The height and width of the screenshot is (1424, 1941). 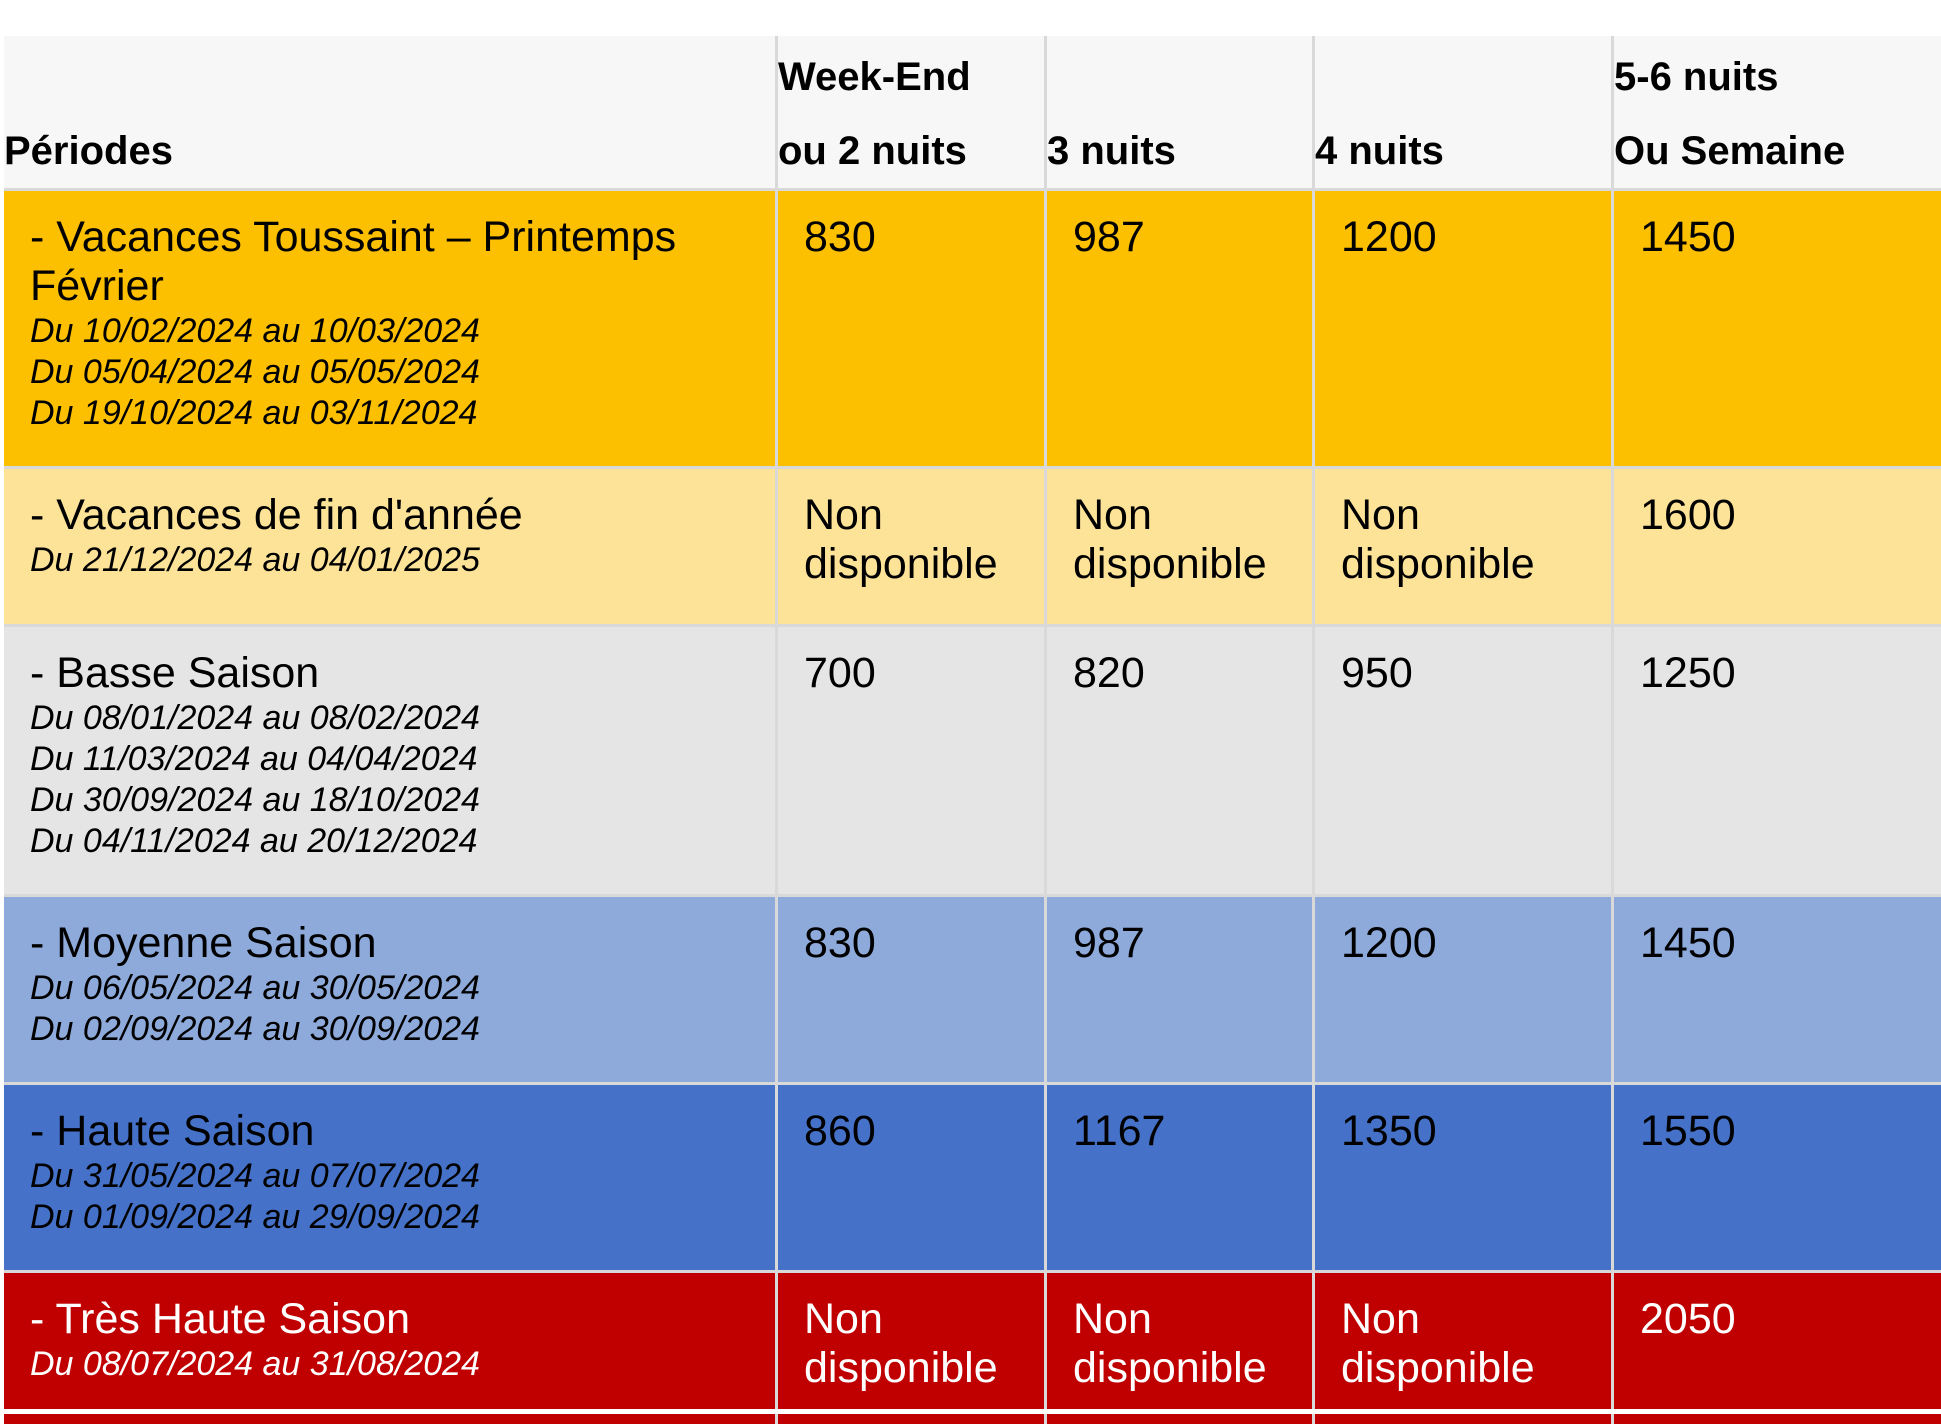 What do you see at coordinates (1696, 77) in the screenshot?
I see `header-semaine-line-1: 5-6 nuits` at bounding box center [1696, 77].